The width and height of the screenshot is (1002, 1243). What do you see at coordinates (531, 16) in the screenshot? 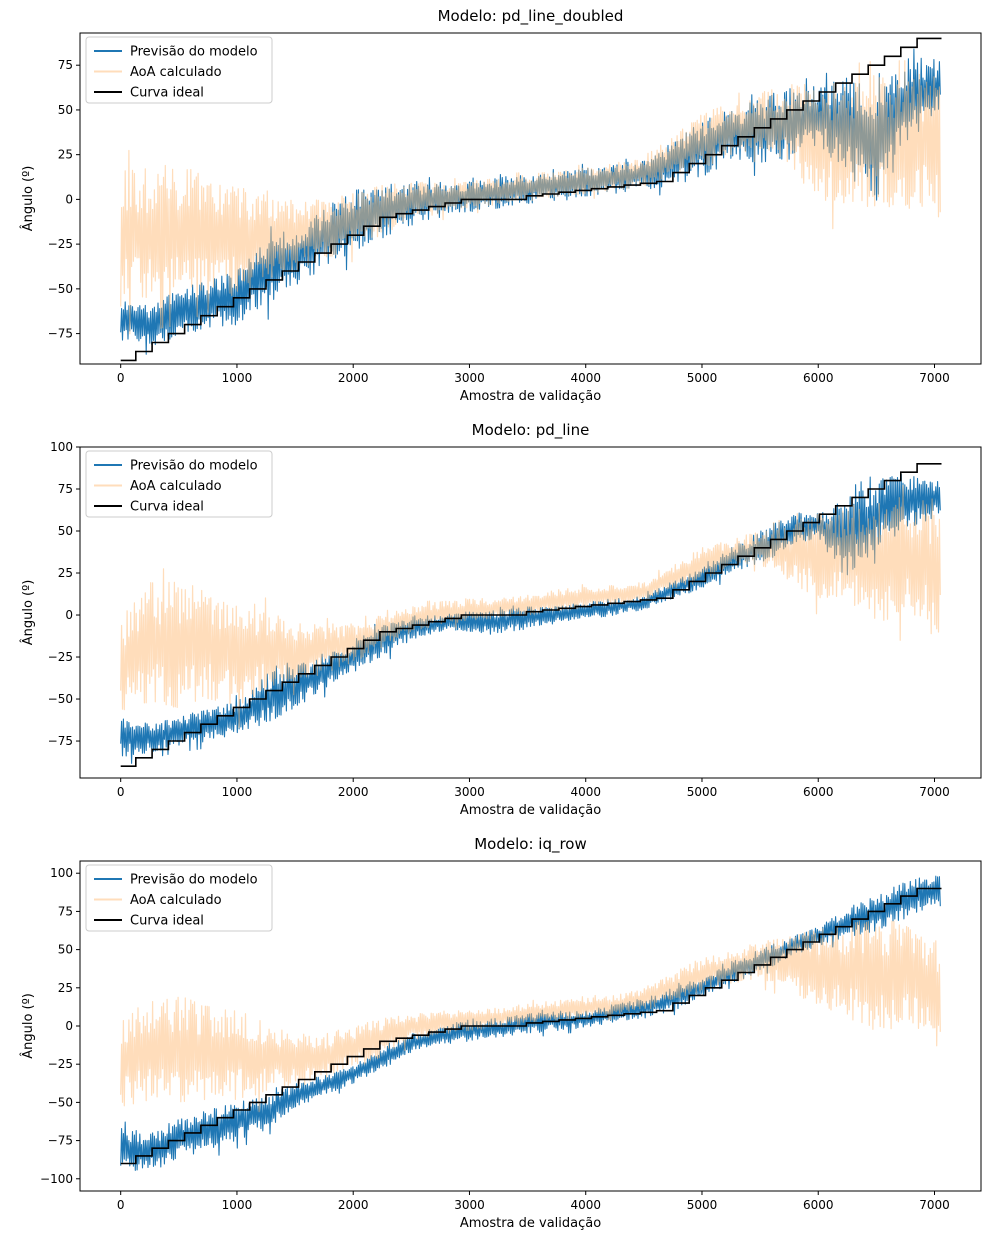
I see `chart-title: Modelo: pd_line_doubled` at bounding box center [531, 16].